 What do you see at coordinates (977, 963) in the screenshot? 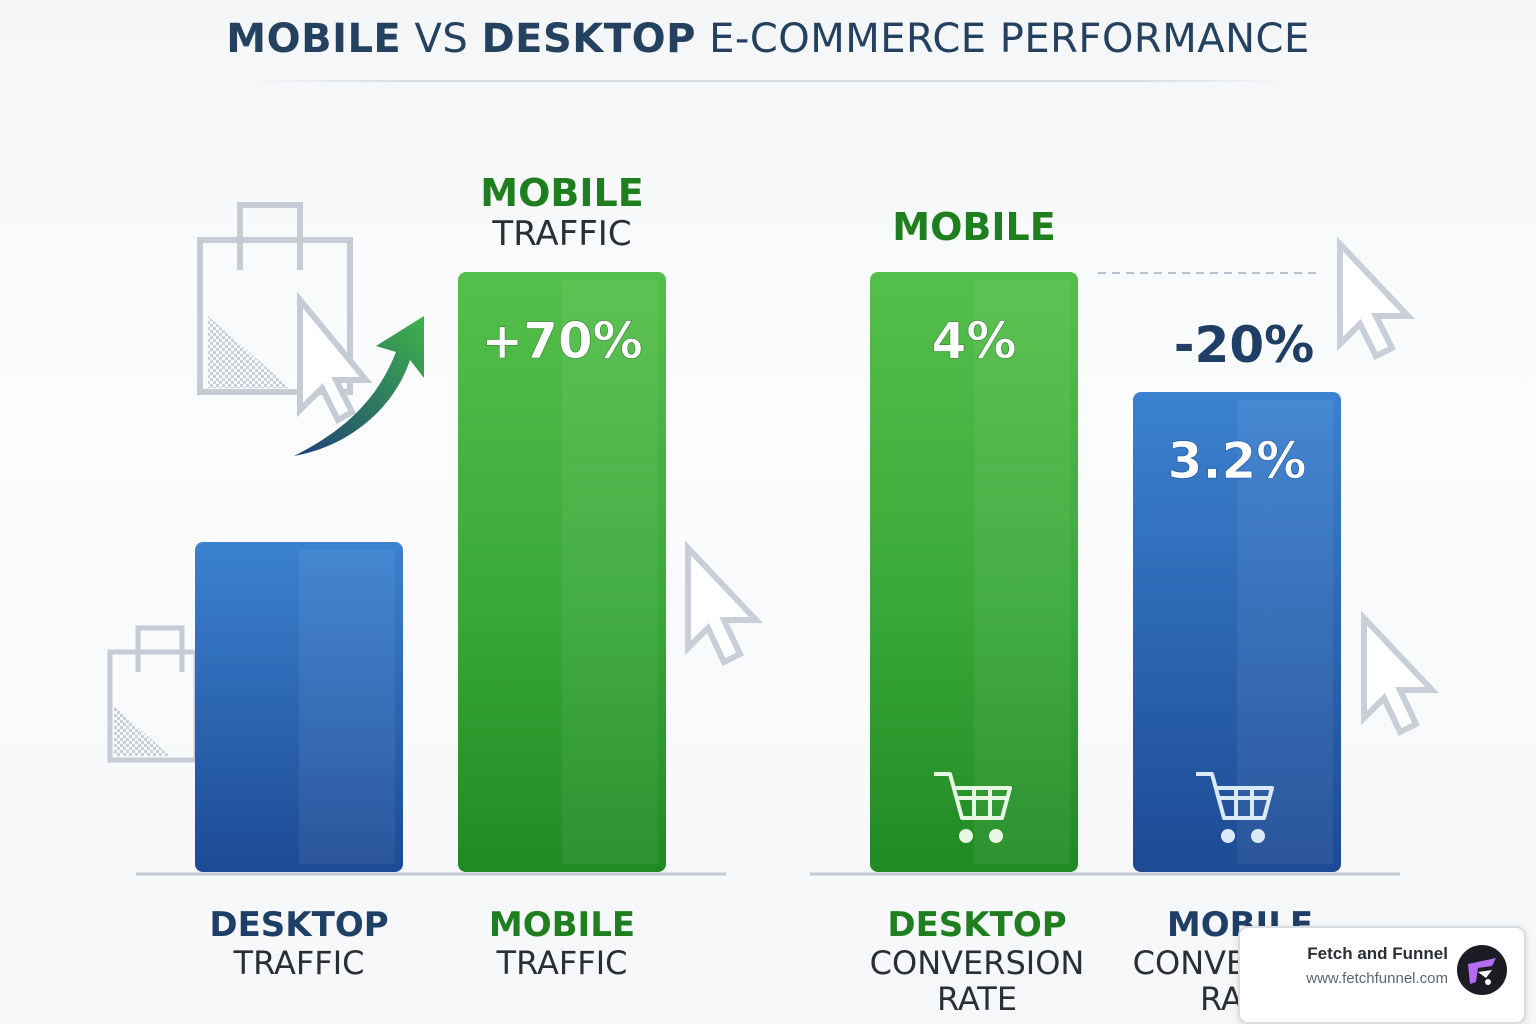
I see `category-label-conversion: CONVERSION` at bounding box center [977, 963].